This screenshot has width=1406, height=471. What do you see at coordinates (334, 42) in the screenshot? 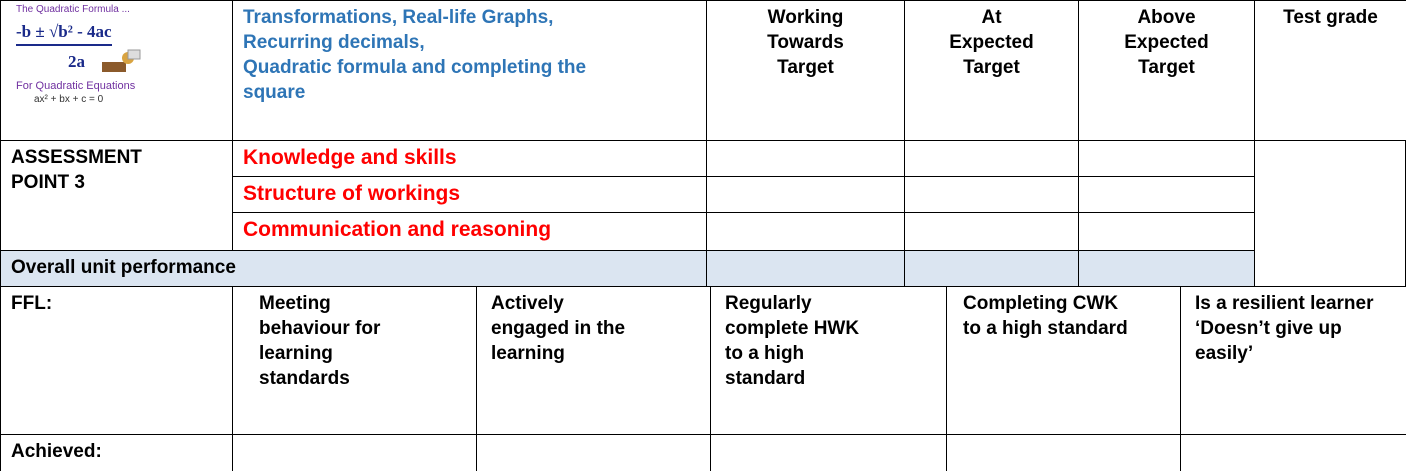
I see `topic-line: Recurring decimals,` at bounding box center [334, 42].